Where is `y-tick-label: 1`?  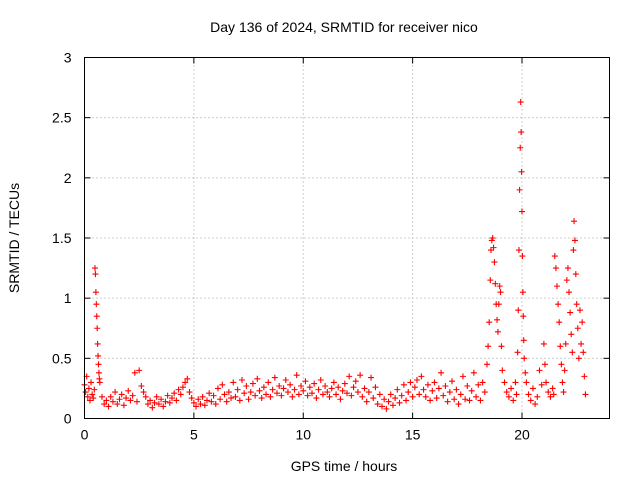
y-tick-label: 1 is located at coordinates (68, 298).